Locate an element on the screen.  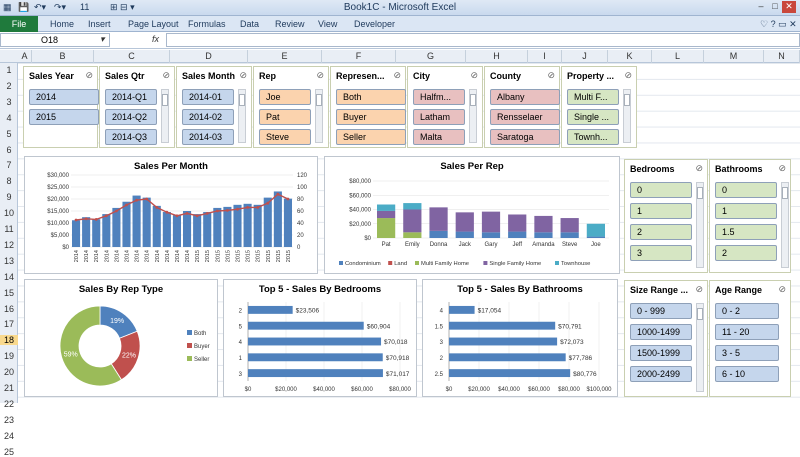
column-header: M is located at coordinates (734, 56).